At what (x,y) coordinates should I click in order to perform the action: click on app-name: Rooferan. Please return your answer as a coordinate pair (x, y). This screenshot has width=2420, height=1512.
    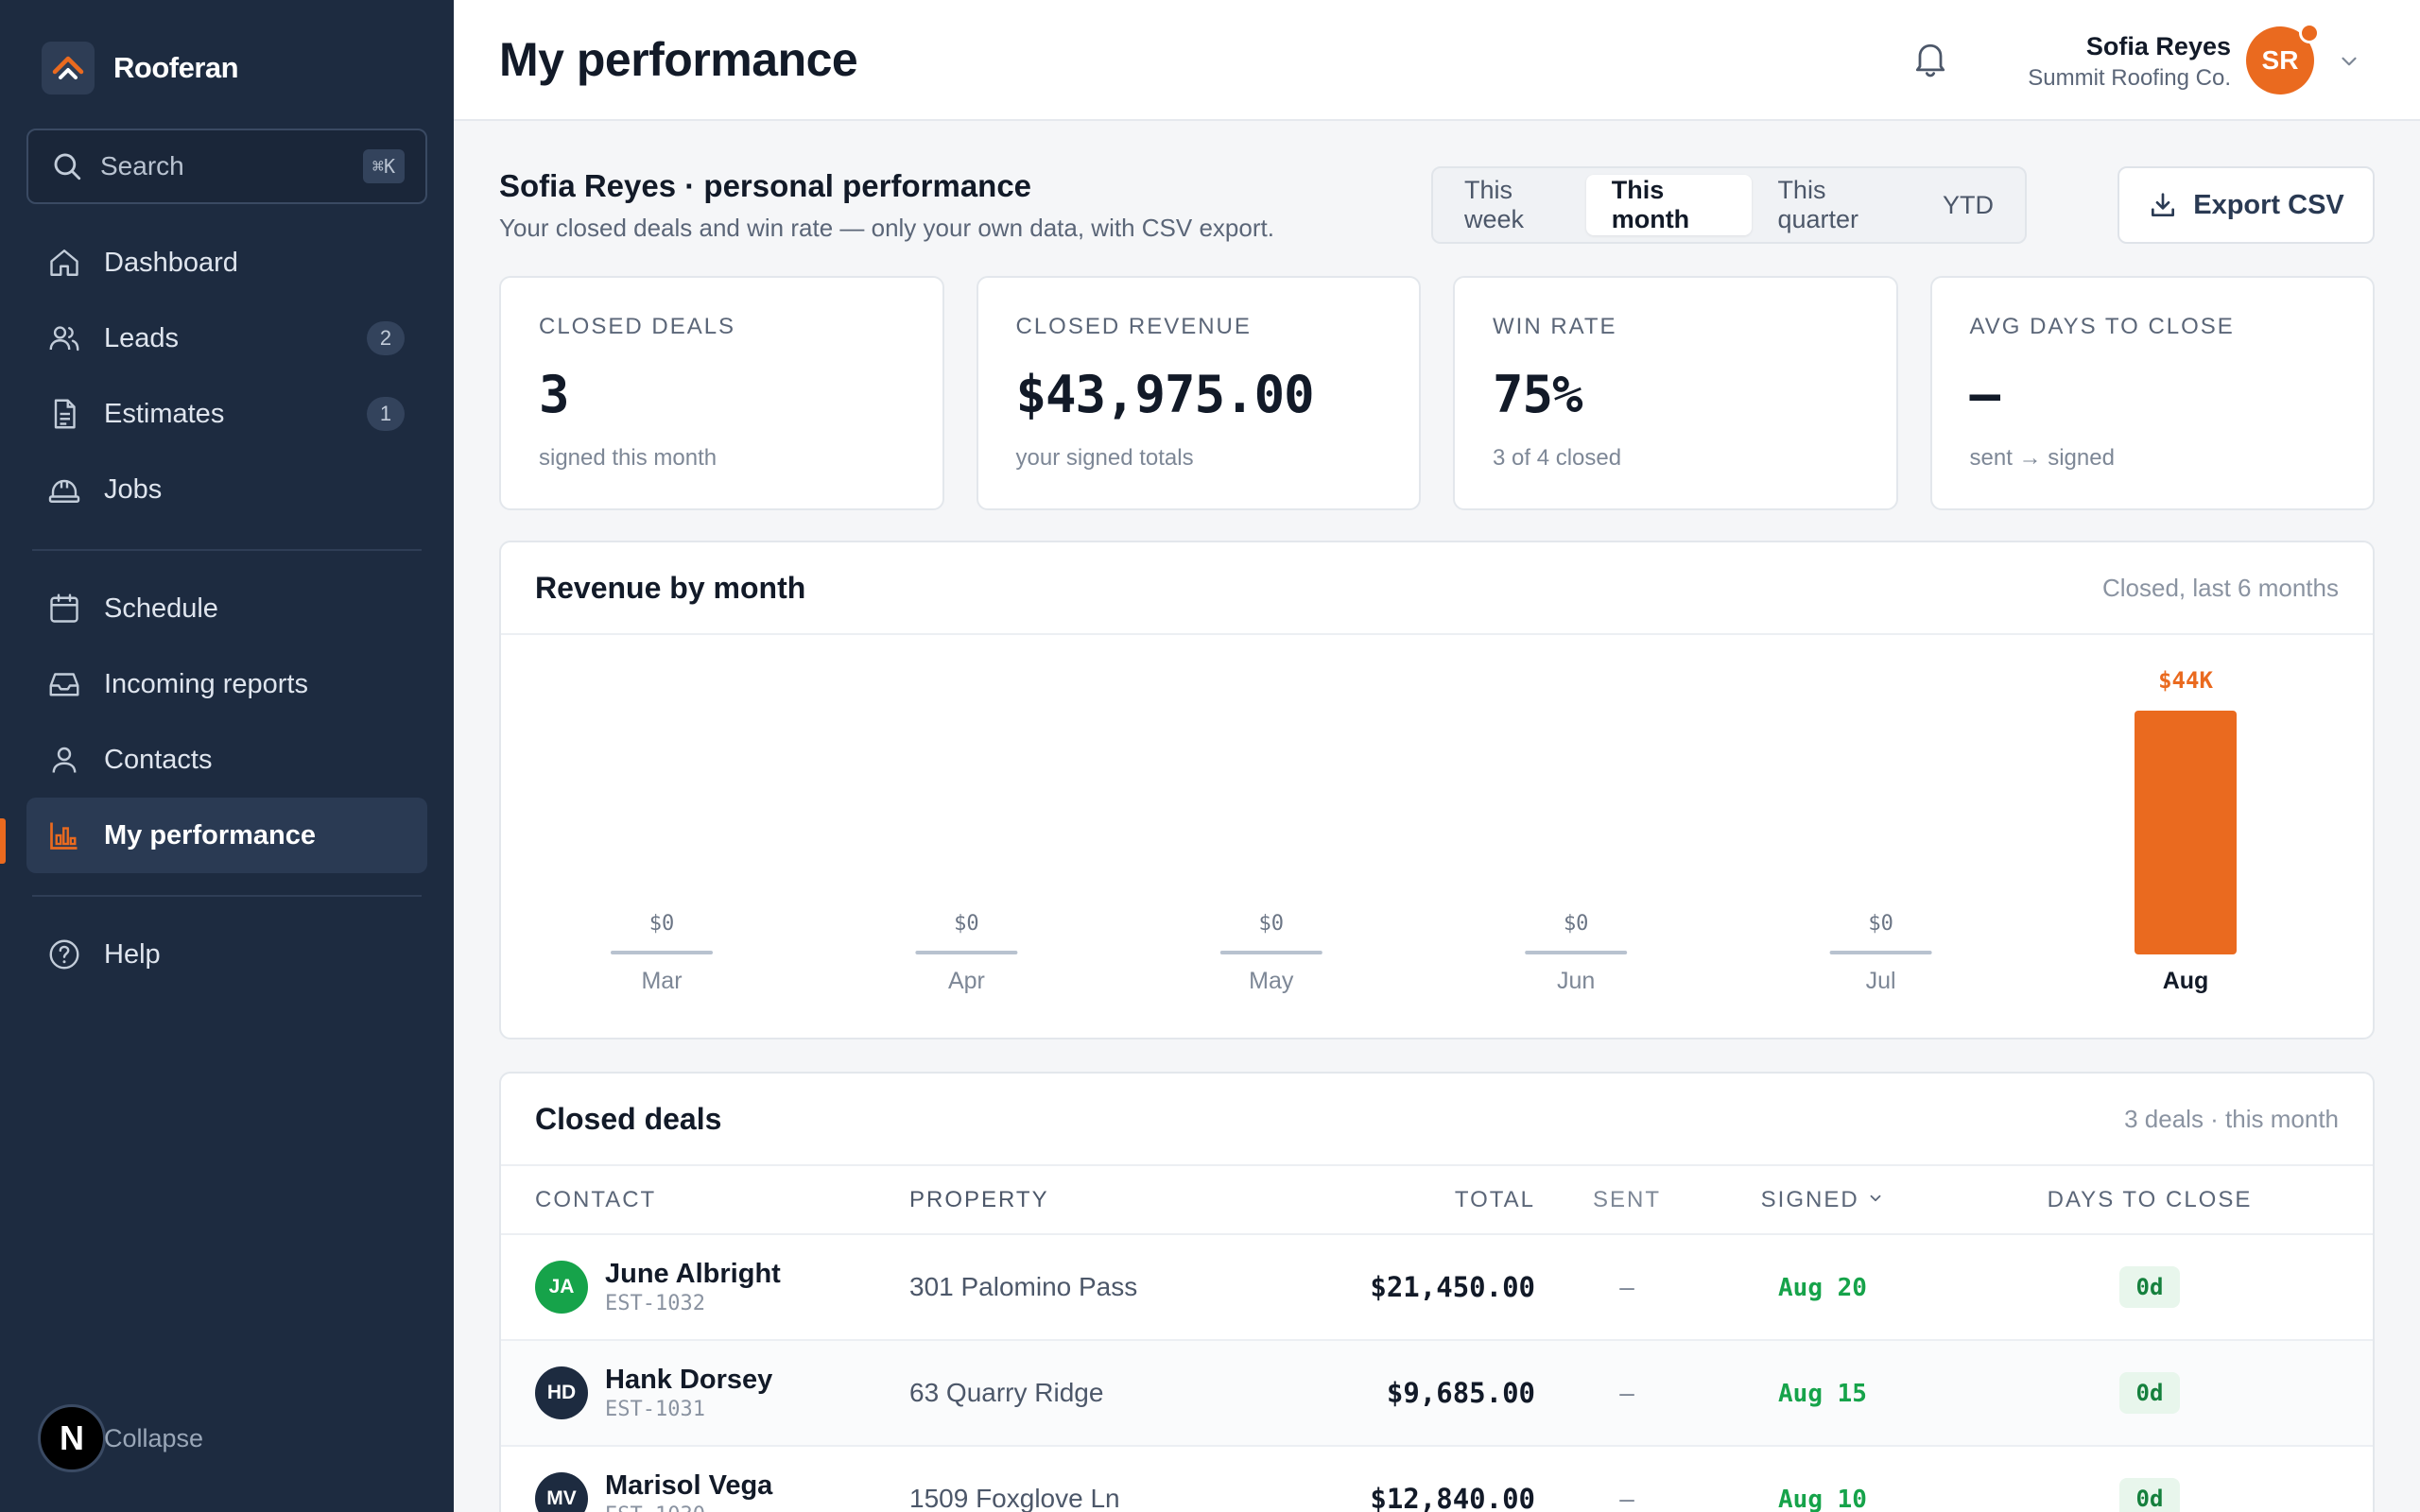
    Looking at the image, I should click on (176, 67).